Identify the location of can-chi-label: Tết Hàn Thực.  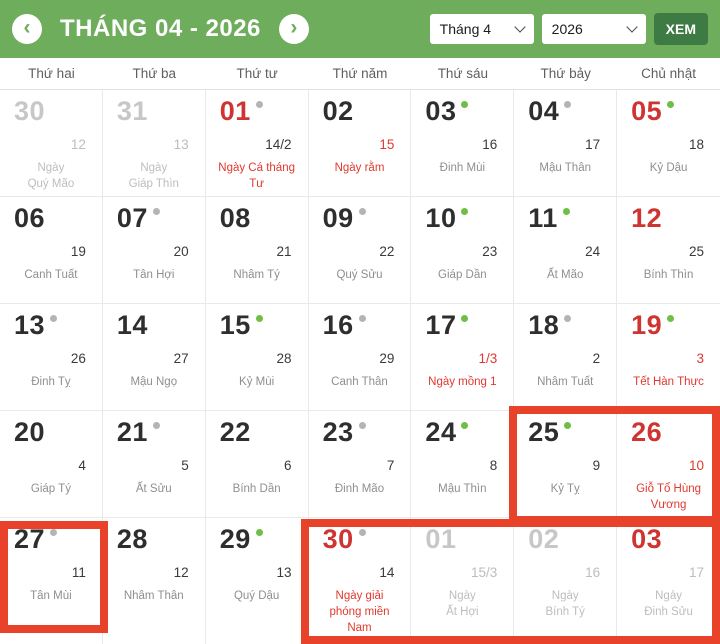
(668, 382).